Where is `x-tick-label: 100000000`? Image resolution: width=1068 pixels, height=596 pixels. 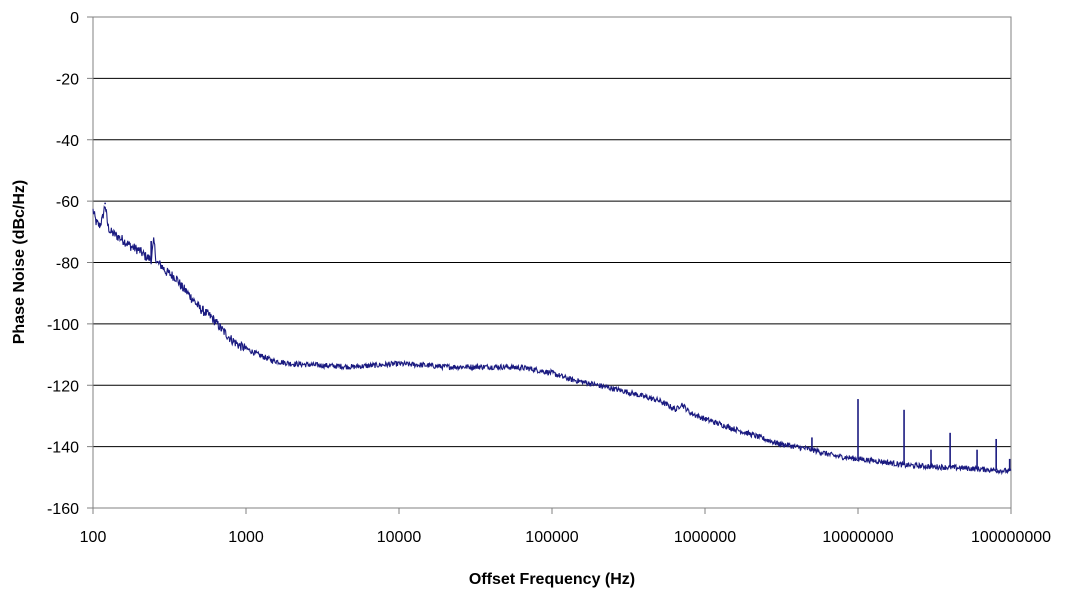
x-tick-label: 100000000 is located at coordinates (1011, 537).